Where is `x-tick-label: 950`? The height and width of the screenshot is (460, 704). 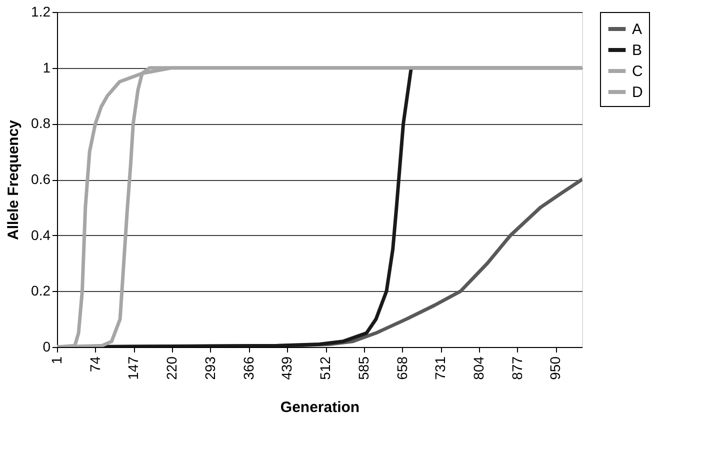
x-tick-label: 950 is located at coordinates (555, 368).